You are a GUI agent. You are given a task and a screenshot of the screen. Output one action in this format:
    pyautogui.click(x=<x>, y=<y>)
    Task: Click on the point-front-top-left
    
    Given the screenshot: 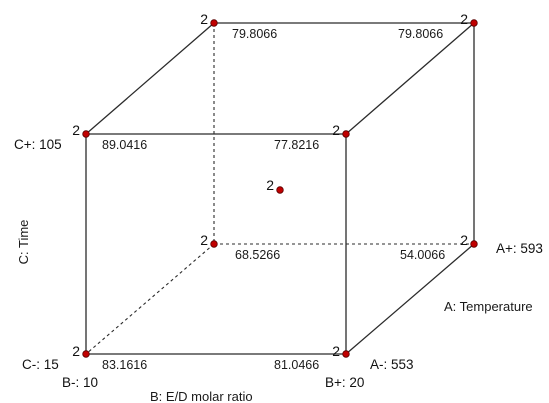 What is the action you would take?
    pyautogui.click(x=86, y=134)
    